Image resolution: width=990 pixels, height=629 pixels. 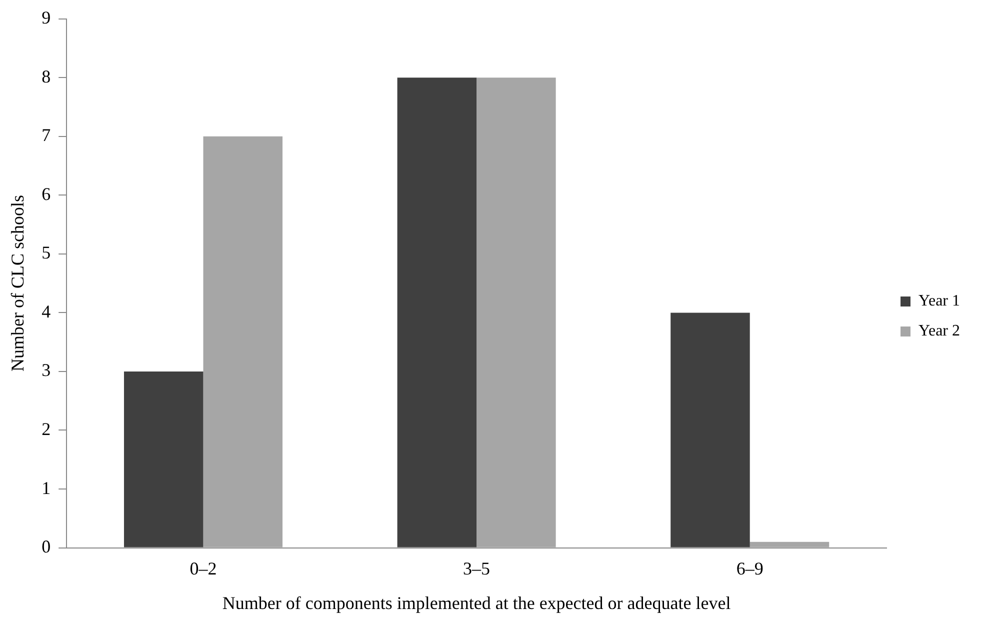 What do you see at coordinates (46, 135) in the screenshot?
I see `y-tick-label: 7` at bounding box center [46, 135].